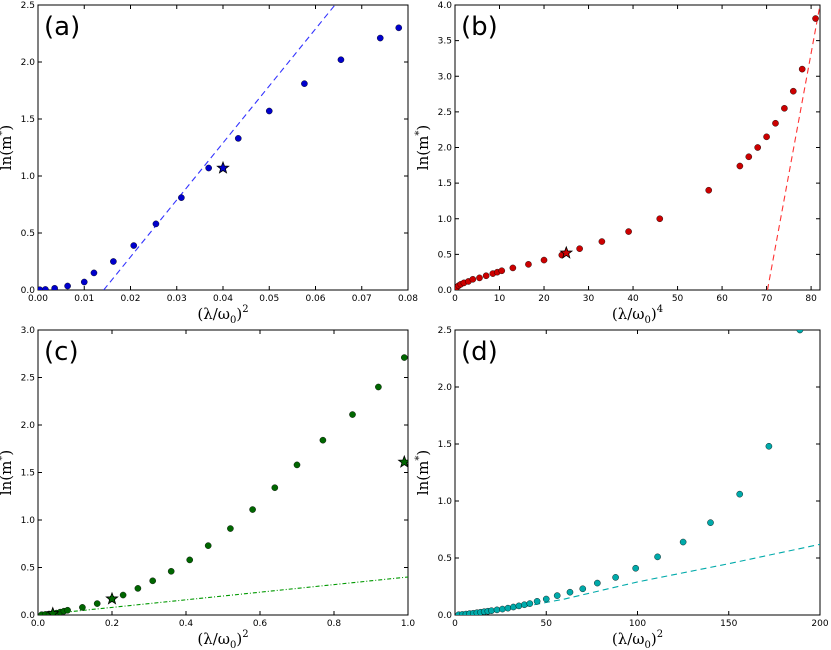 Image resolution: width=831 pixels, height=650 pixels. I want to click on x-tick-label: 0.02, so click(130, 299).